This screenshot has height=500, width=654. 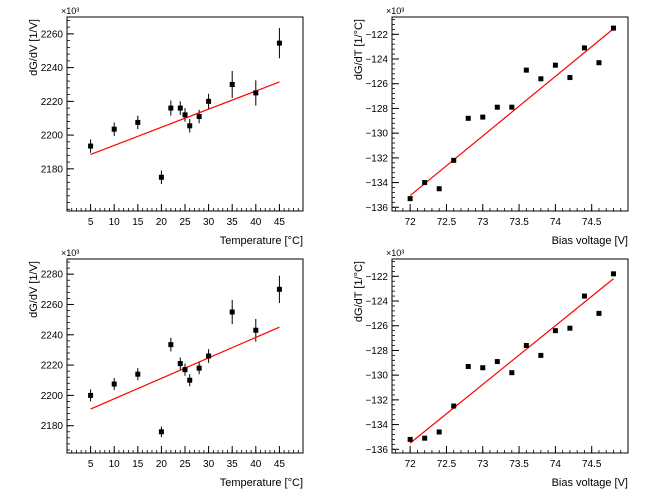 I want to click on x-axis-title: Temperature [°C], so click(x=261, y=483).